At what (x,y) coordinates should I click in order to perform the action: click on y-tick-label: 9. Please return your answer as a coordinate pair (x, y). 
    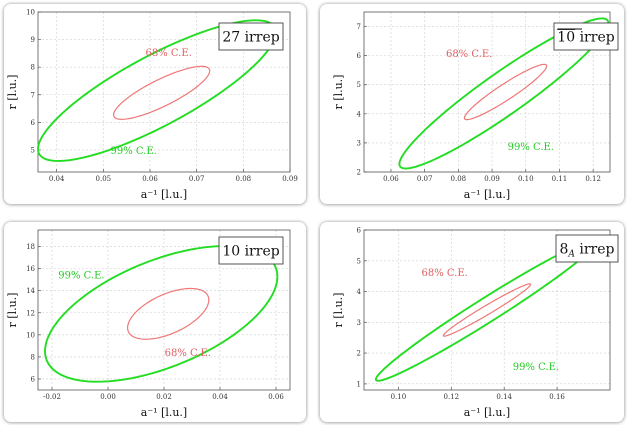
    Looking at the image, I should click on (33, 40).